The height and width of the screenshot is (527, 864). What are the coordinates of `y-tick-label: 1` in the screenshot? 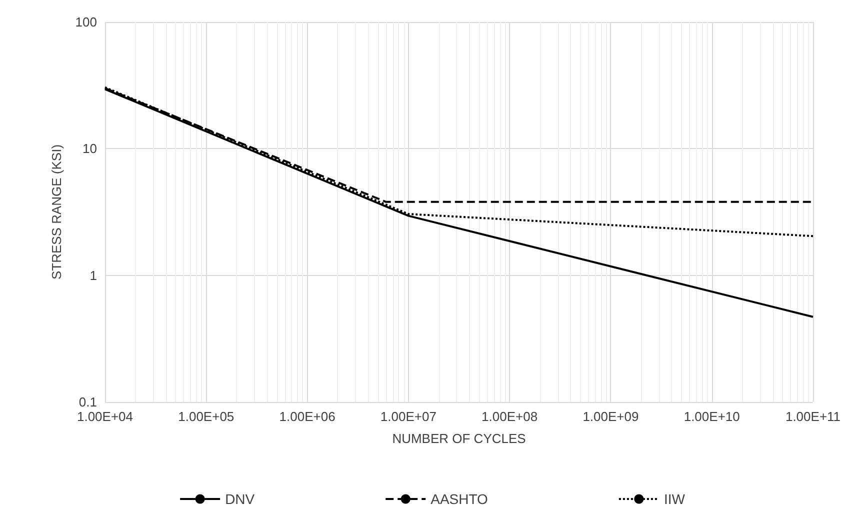 It's located at (93, 275).